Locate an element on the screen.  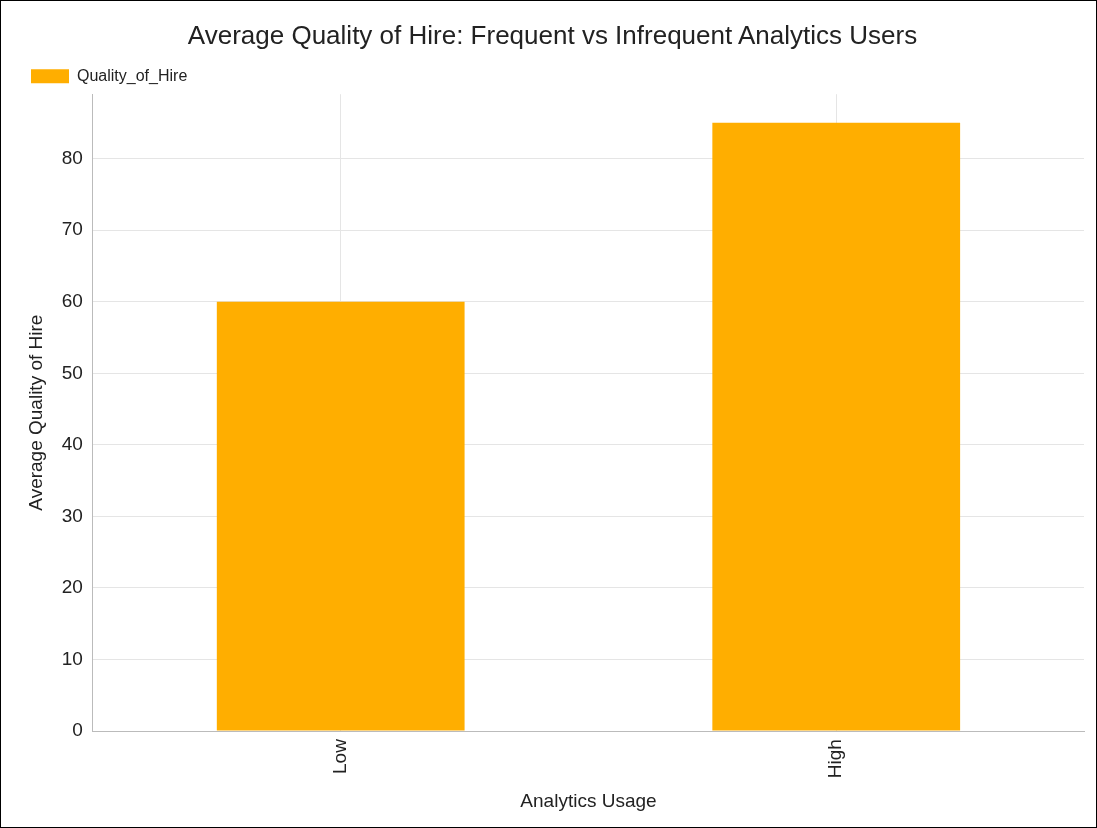
y-tick-label: 20 is located at coordinates (72, 587).